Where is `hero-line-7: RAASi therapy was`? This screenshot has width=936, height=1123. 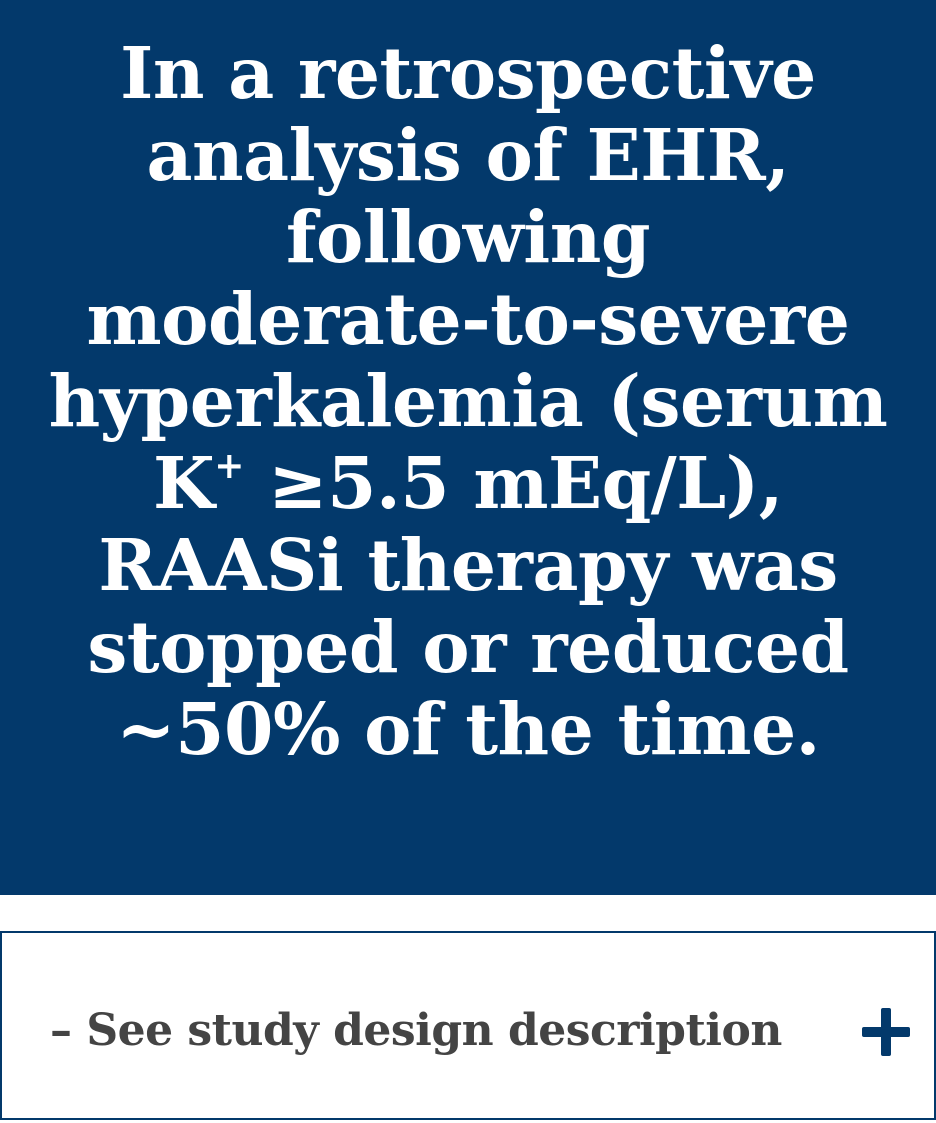 hero-line-7: RAASi therapy was is located at coordinates (468, 565).